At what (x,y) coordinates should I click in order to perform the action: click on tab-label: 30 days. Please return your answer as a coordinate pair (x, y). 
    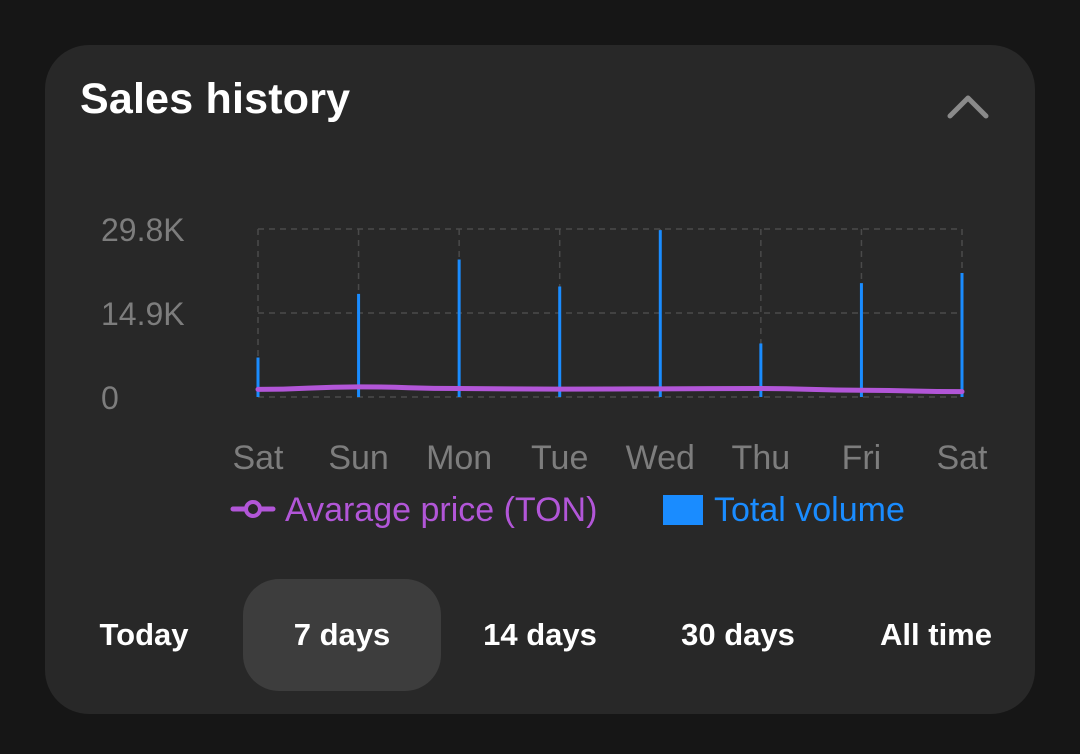
    Looking at the image, I should click on (738, 634).